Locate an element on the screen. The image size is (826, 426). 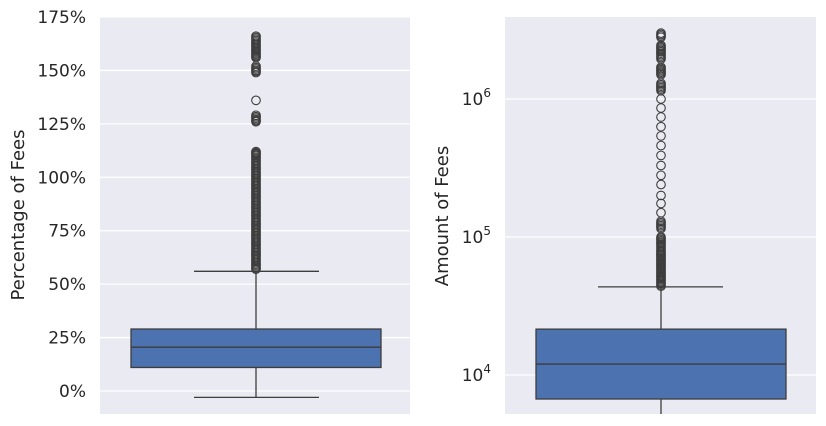
y-tick-label: 10⁶ is located at coordinates (476, 98).